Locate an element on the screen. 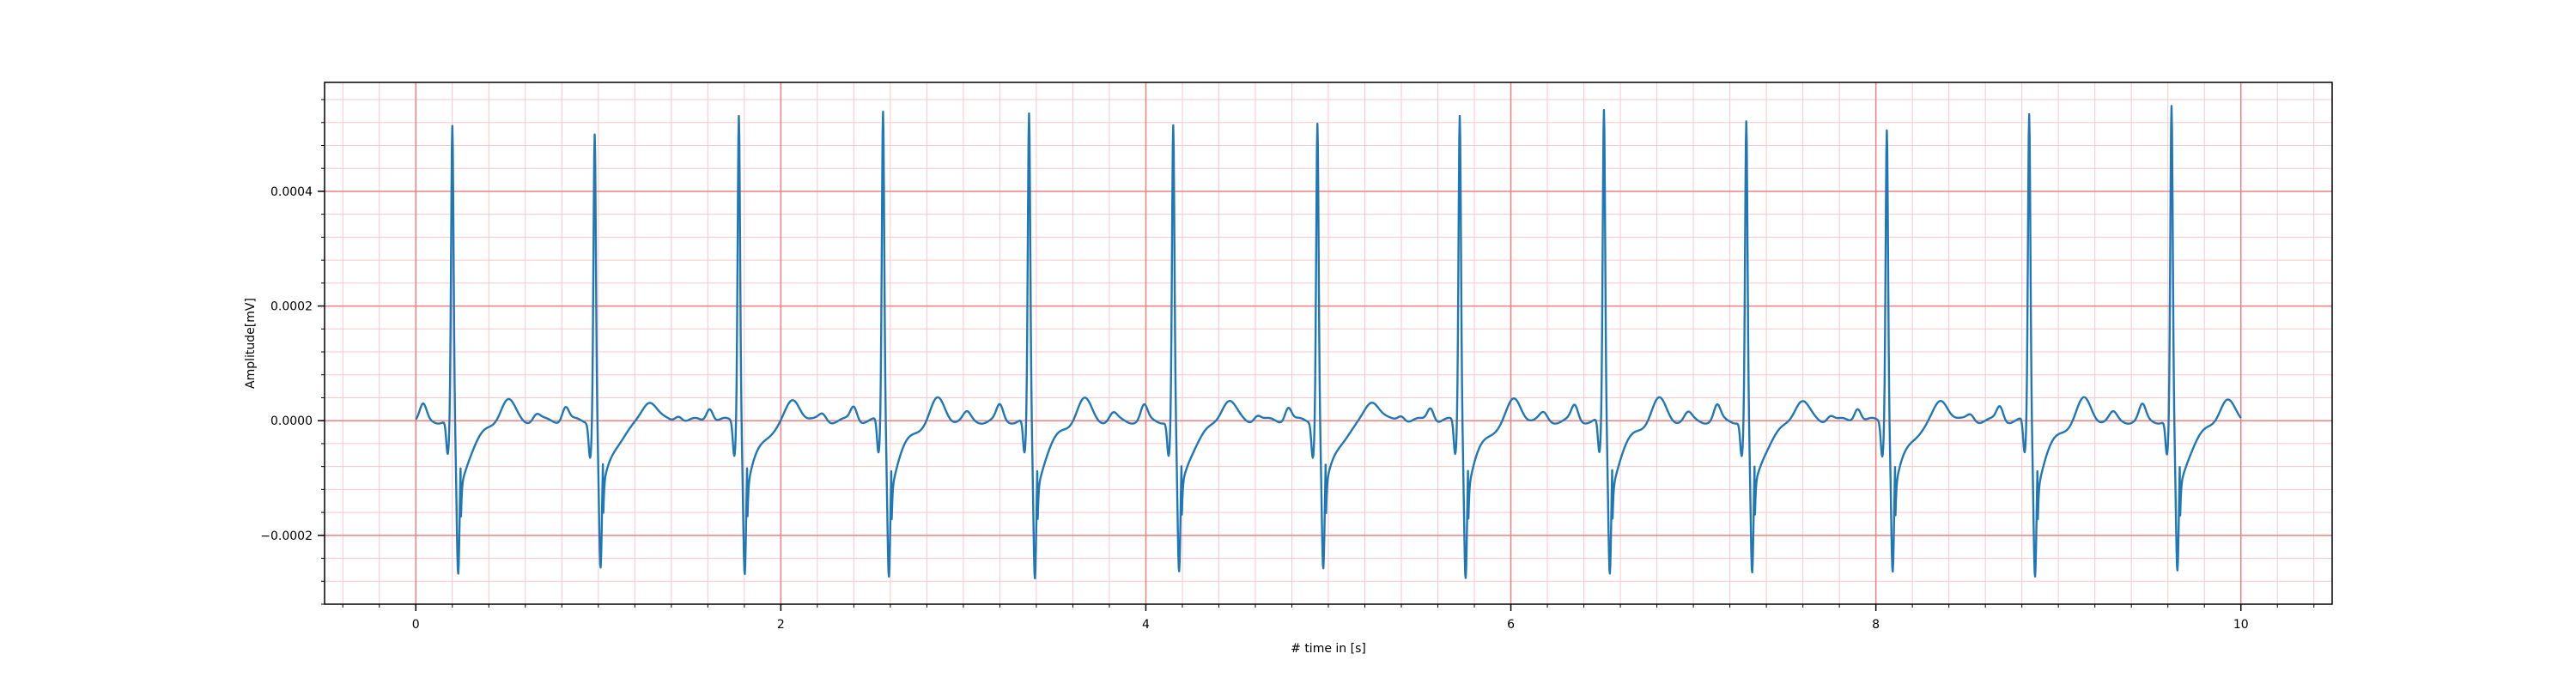 The height and width of the screenshot is (690, 2576). x-axis-label: # time in [s] is located at coordinates (1328, 649).